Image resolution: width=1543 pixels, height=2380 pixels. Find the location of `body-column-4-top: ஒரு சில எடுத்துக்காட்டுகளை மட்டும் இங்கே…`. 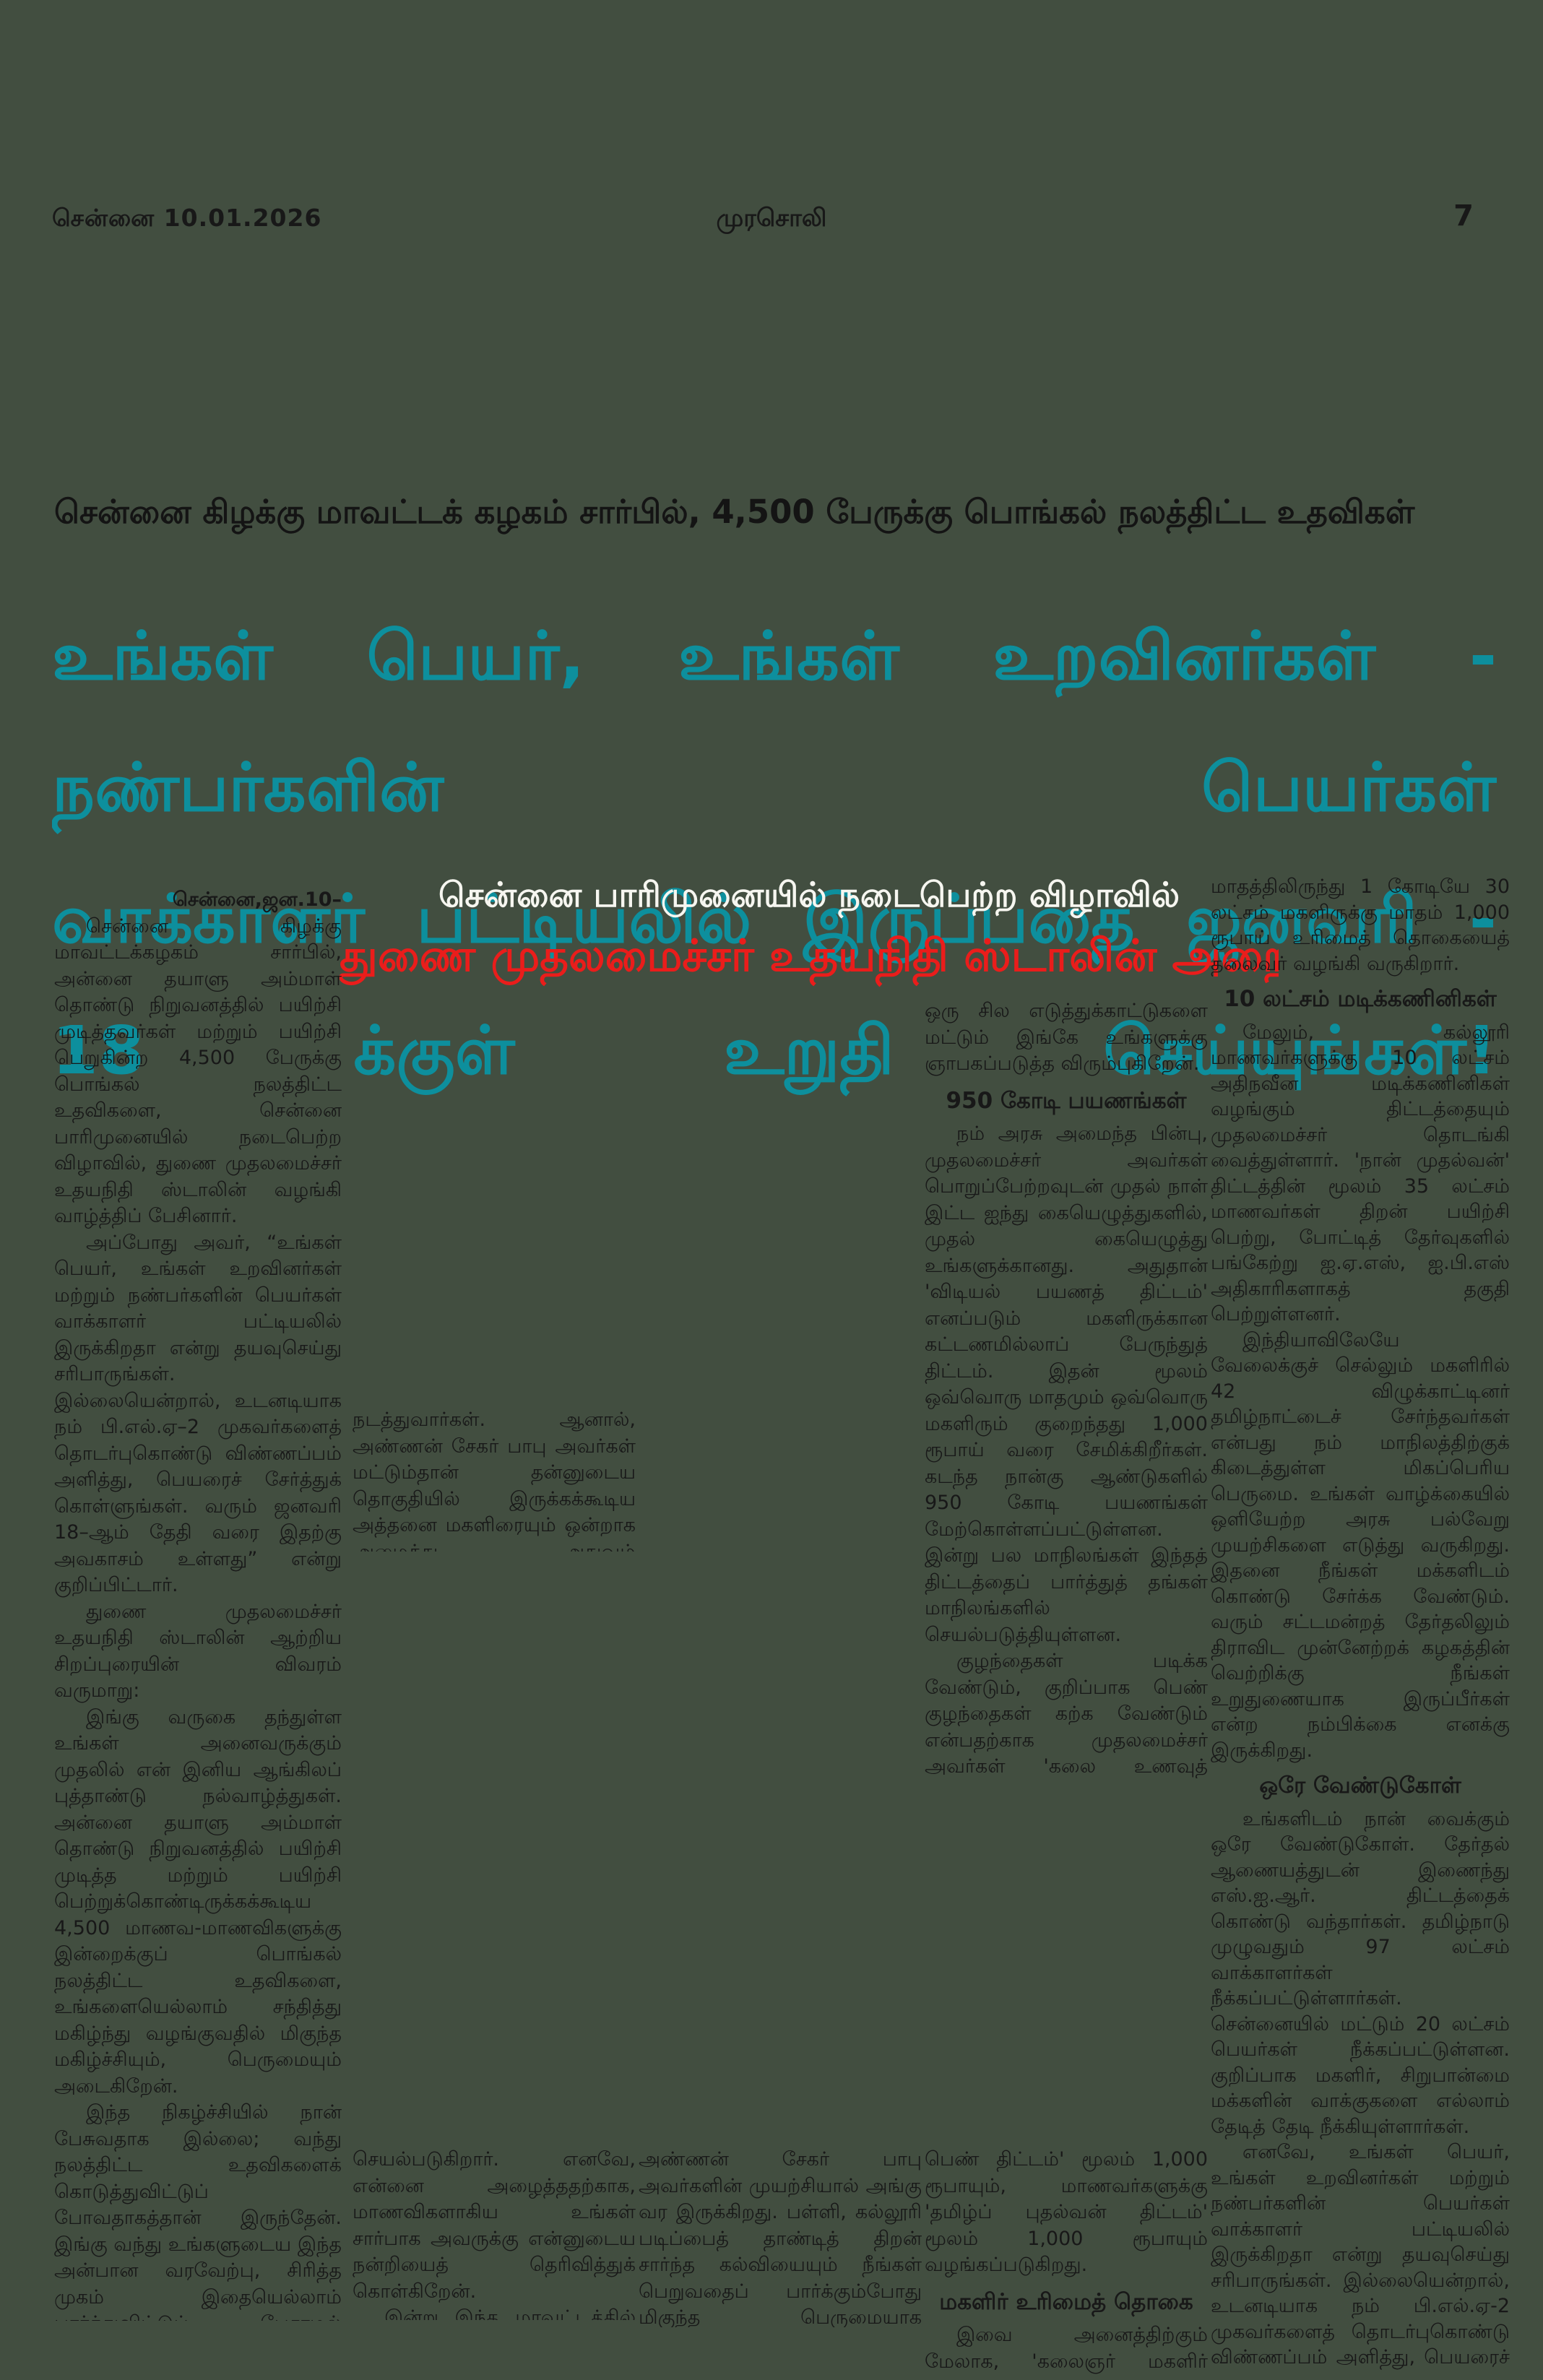

body-column-4-top: ஒரு சில எடுத்துக்காட்டுகளை மட்டும் இங்கே… is located at coordinates (1066, 1388).